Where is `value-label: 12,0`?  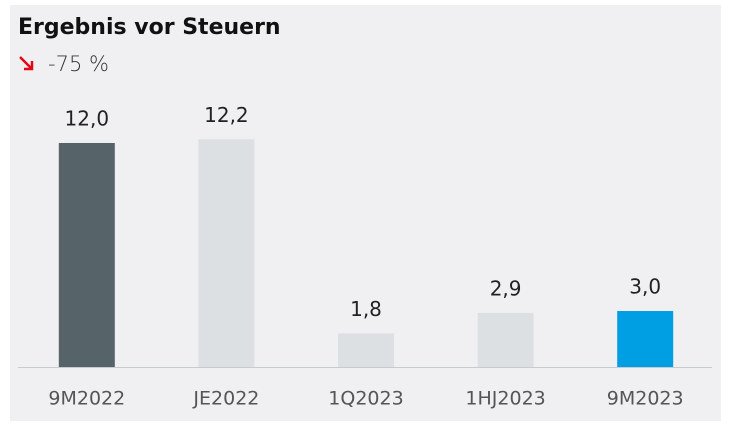
value-label: 12,0 is located at coordinates (87, 119).